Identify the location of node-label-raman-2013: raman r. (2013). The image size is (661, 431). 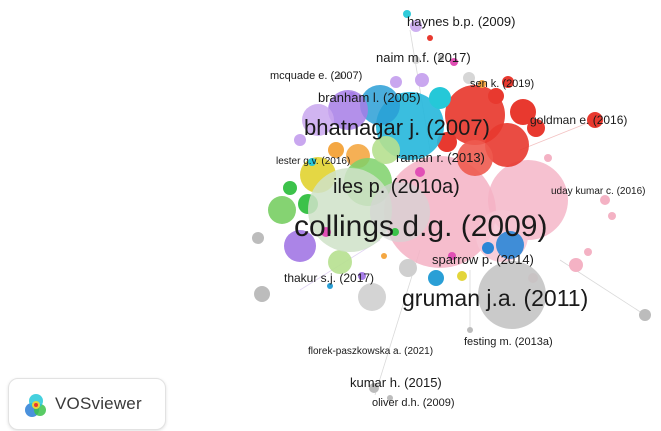
(440, 157).